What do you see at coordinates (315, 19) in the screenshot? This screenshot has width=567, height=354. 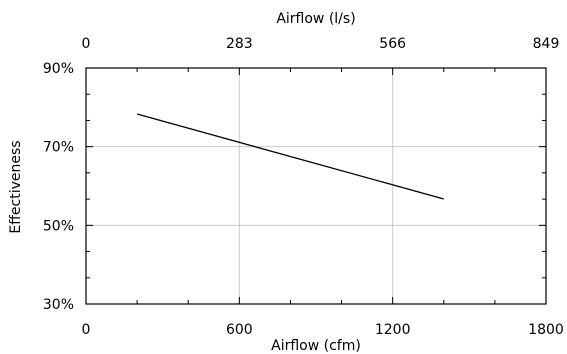 I see `x2-axis-title: Airflow (l/s)` at bounding box center [315, 19].